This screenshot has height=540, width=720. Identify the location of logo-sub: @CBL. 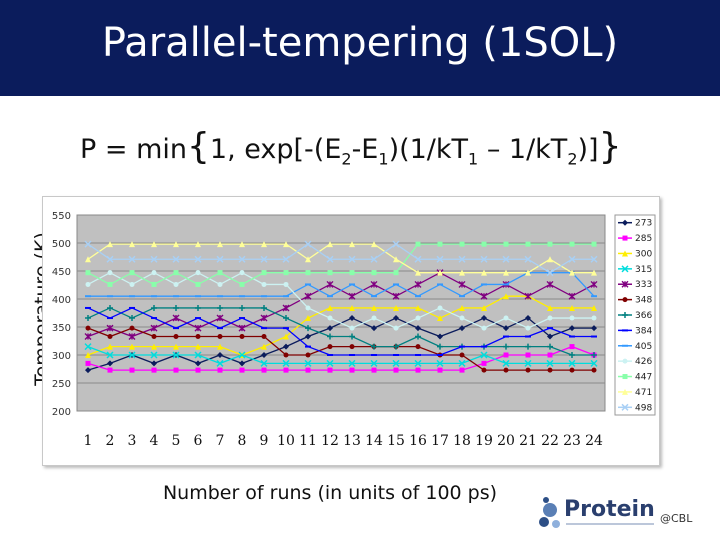
(676, 518).